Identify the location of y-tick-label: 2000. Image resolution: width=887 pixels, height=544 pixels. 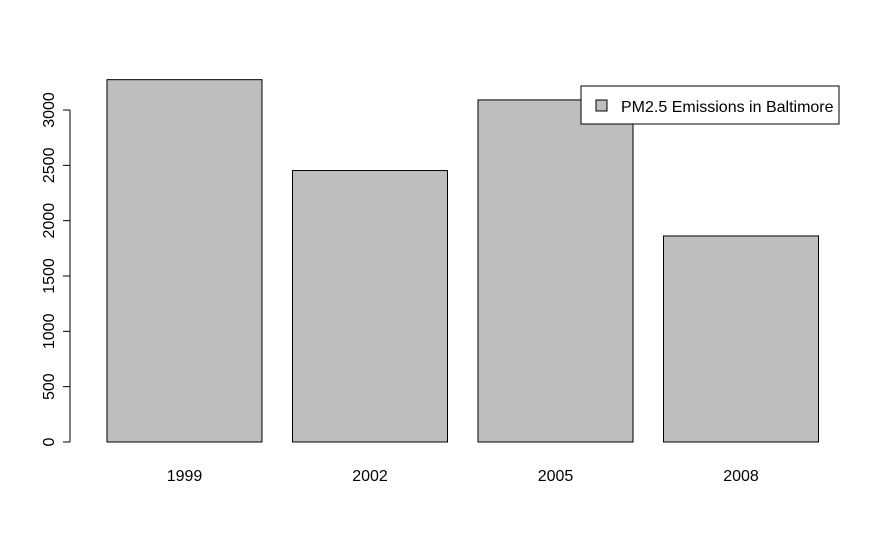
(49, 221).